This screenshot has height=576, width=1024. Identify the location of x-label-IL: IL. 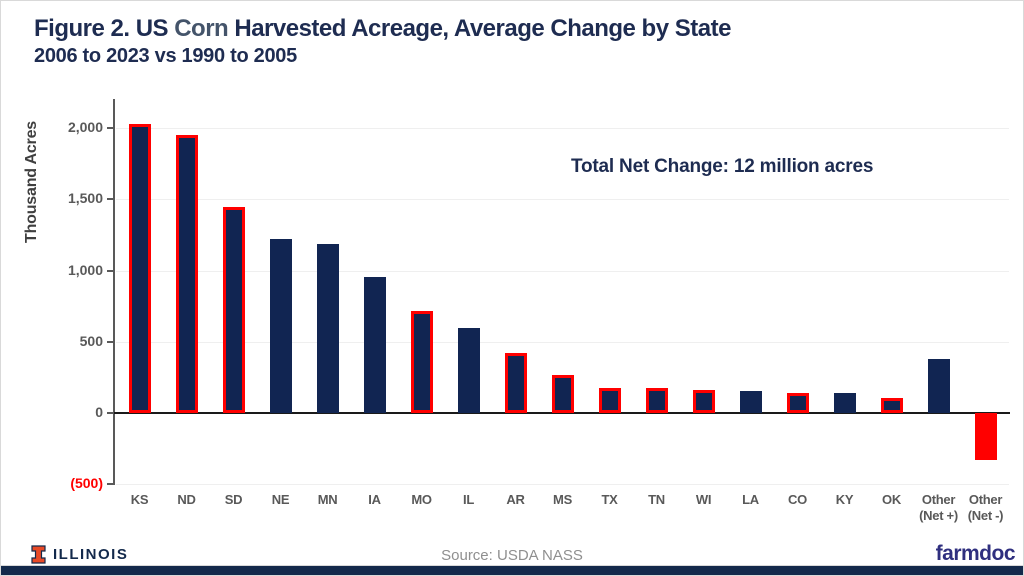
(468, 499).